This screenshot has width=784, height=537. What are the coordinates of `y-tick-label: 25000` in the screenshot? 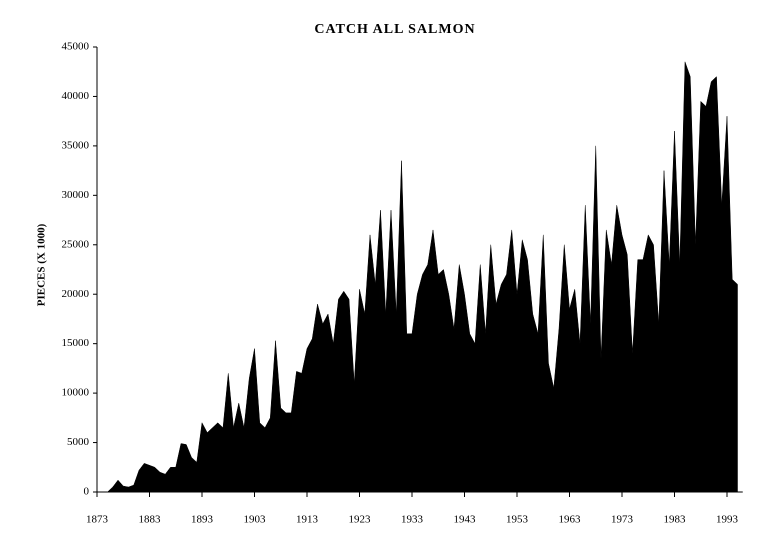 It's located at (76, 244).